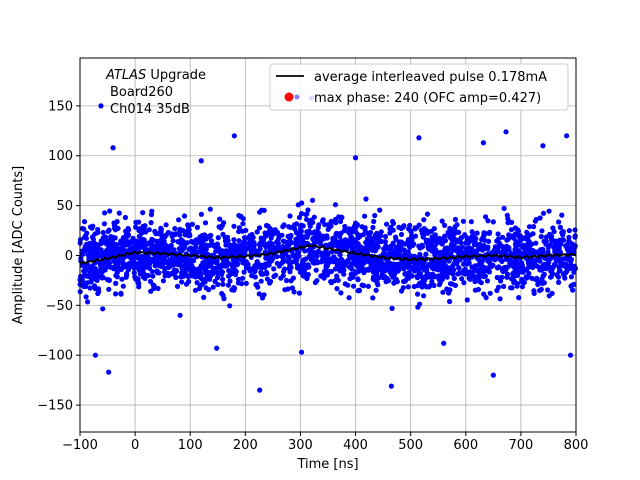 The height and width of the screenshot is (480, 640). Describe the element at coordinates (59, 306) in the screenshot. I see `y-tick-label: −50` at that location.